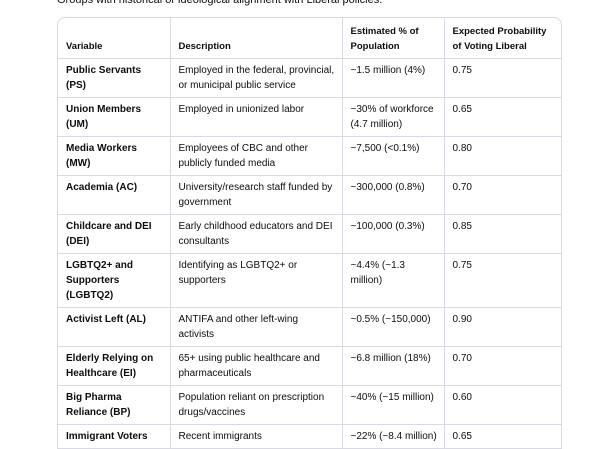 Image resolution: width=600 pixels, height=449 pixels. I want to click on table-cell: ~0.5% (~150,000), so click(393, 327).